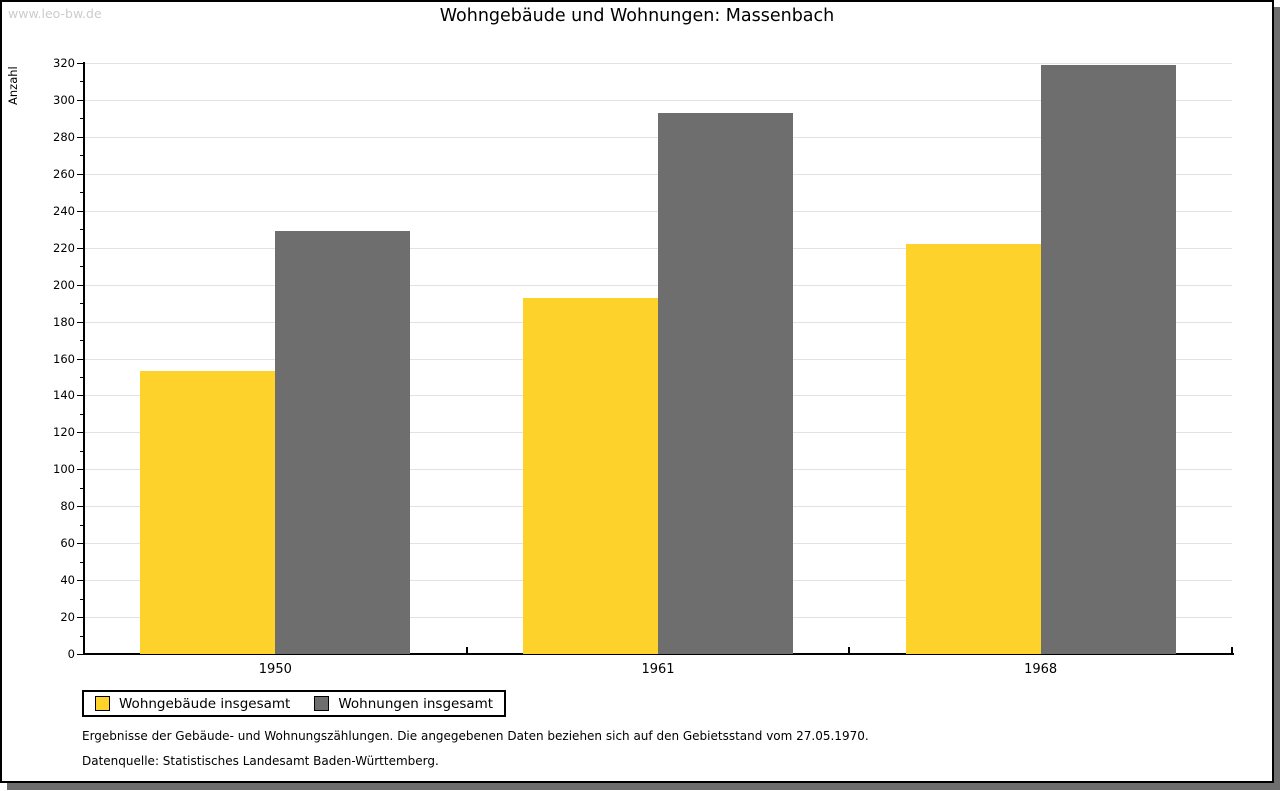 The height and width of the screenshot is (791, 1280). I want to click on bar-1968-wohnungen, so click(1108, 359).